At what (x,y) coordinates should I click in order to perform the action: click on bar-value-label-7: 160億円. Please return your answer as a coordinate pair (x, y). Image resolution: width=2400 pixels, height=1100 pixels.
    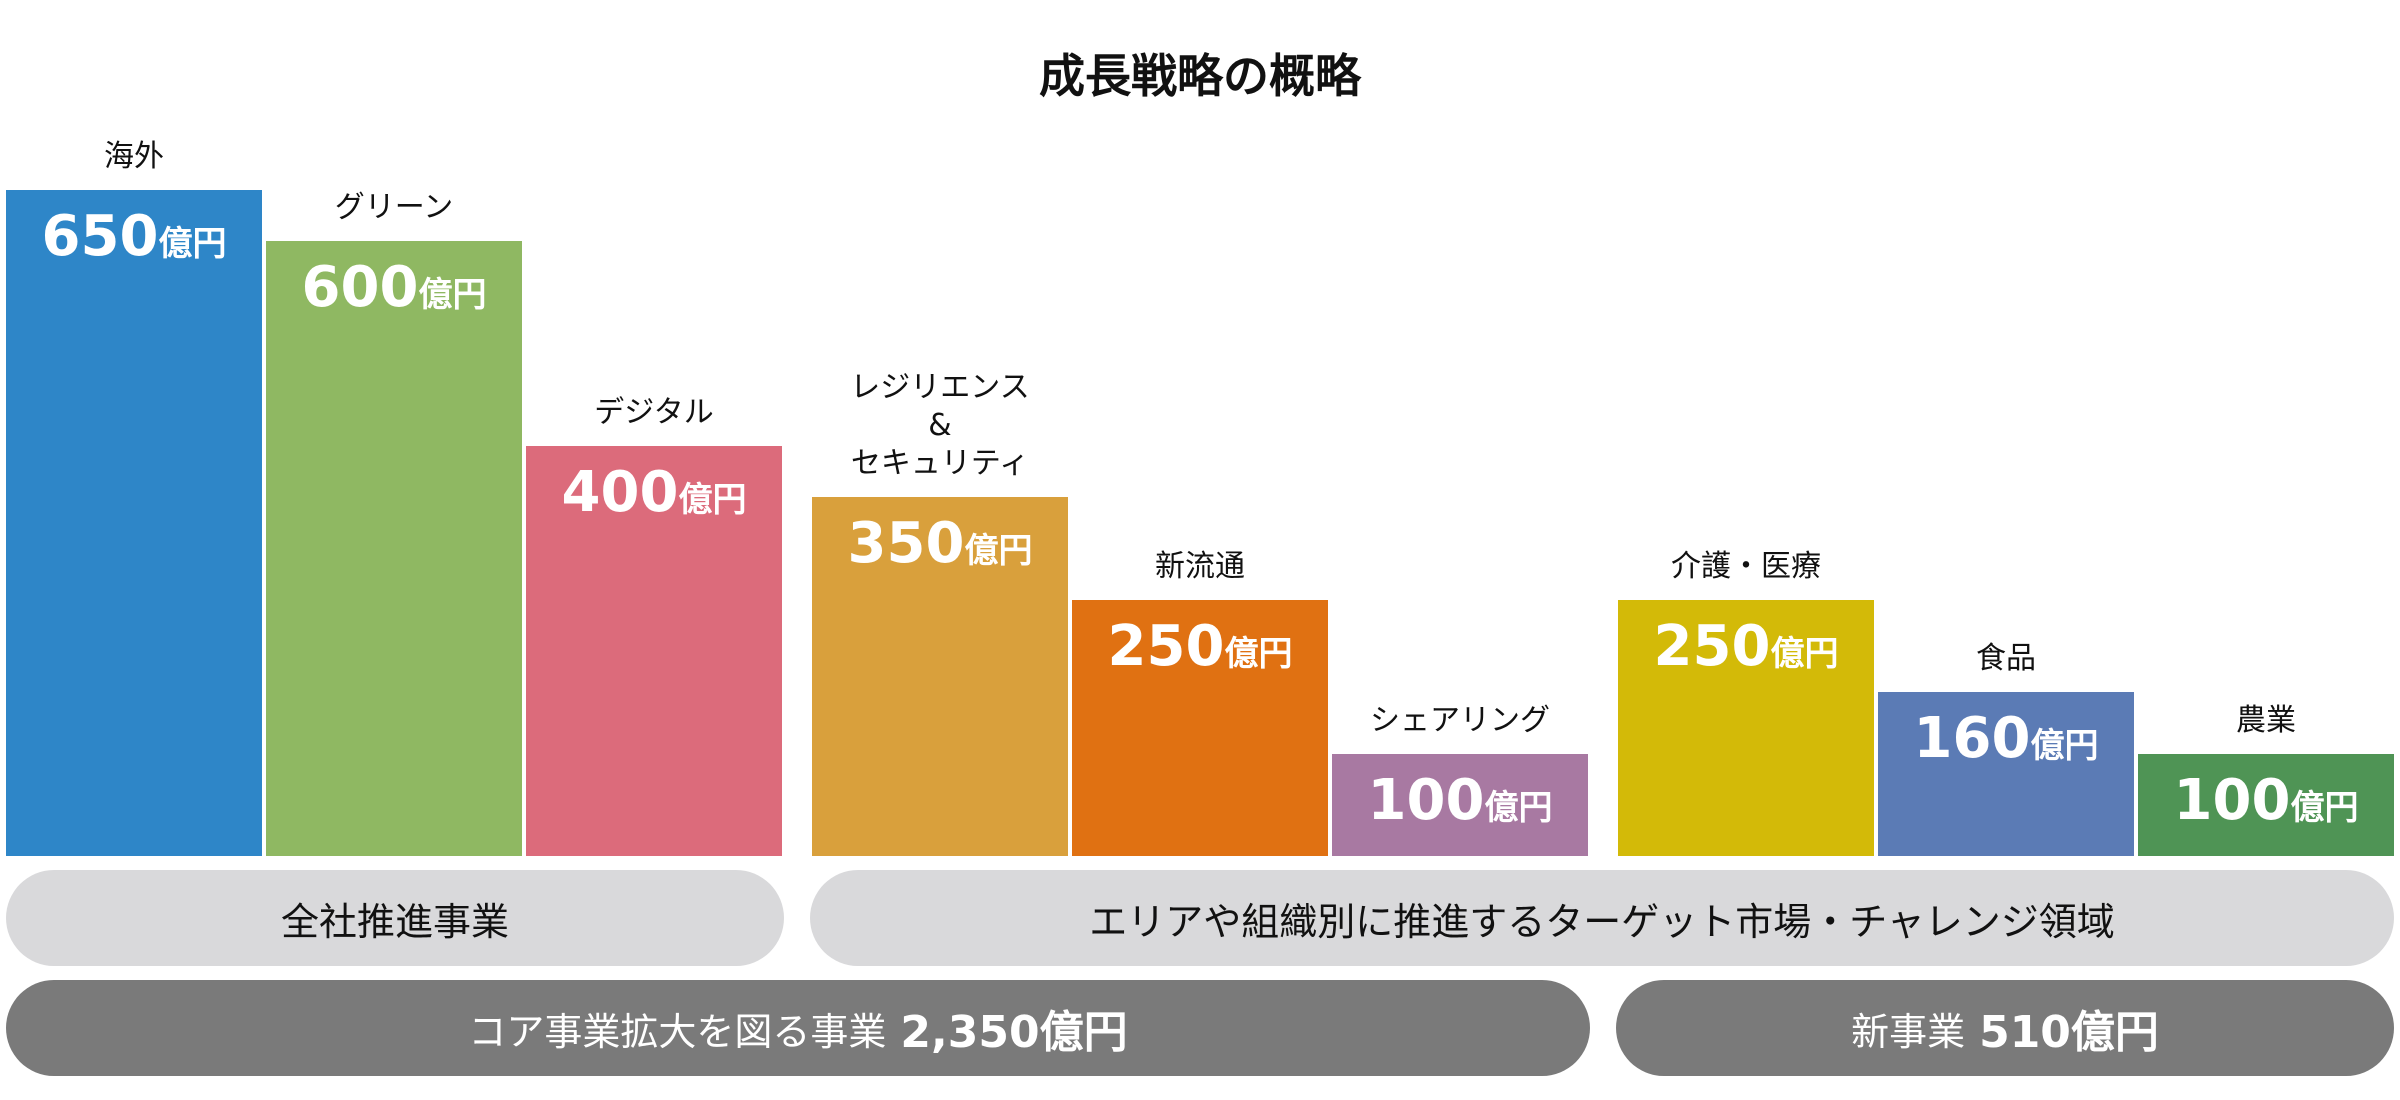
    Looking at the image, I should click on (2006, 738).